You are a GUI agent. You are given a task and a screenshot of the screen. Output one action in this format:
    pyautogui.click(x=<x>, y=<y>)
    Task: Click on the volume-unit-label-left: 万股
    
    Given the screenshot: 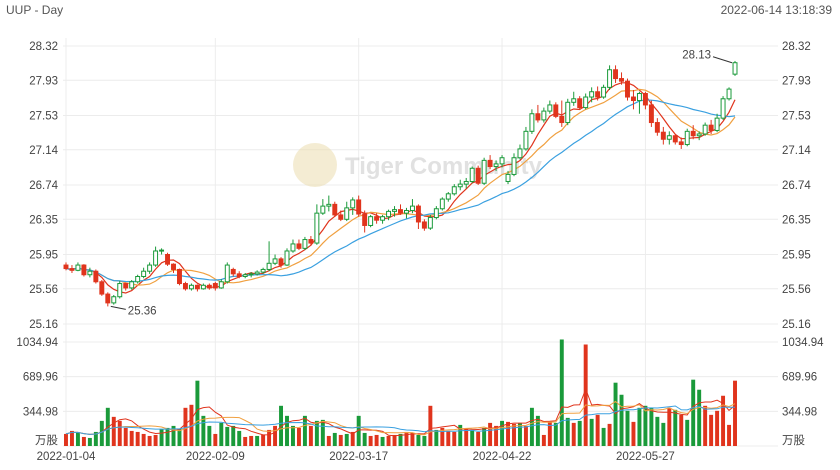 What is the action you would take?
    pyautogui.click(x=46, y=440)
    